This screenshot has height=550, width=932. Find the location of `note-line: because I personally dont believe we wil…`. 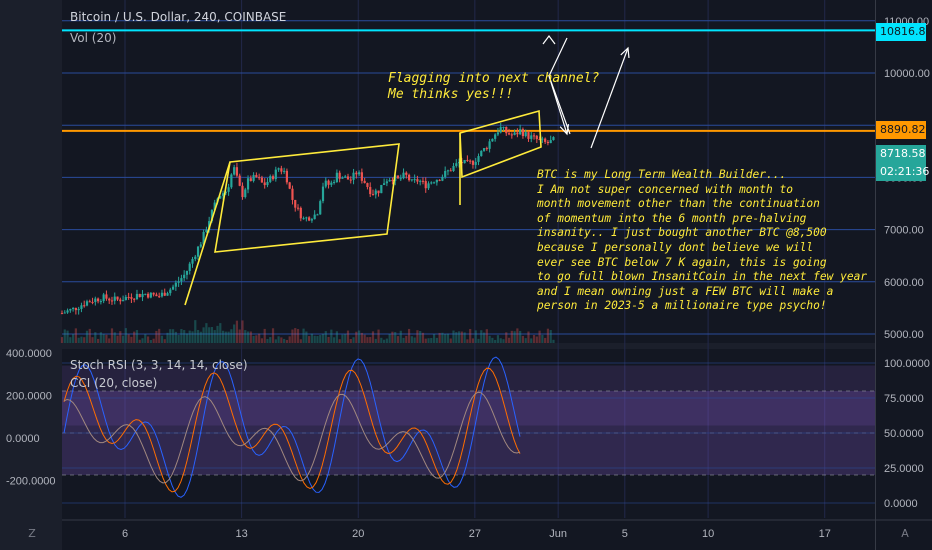

note-line: because I personally dont believe we wil… is located at coordinates (675, 247).